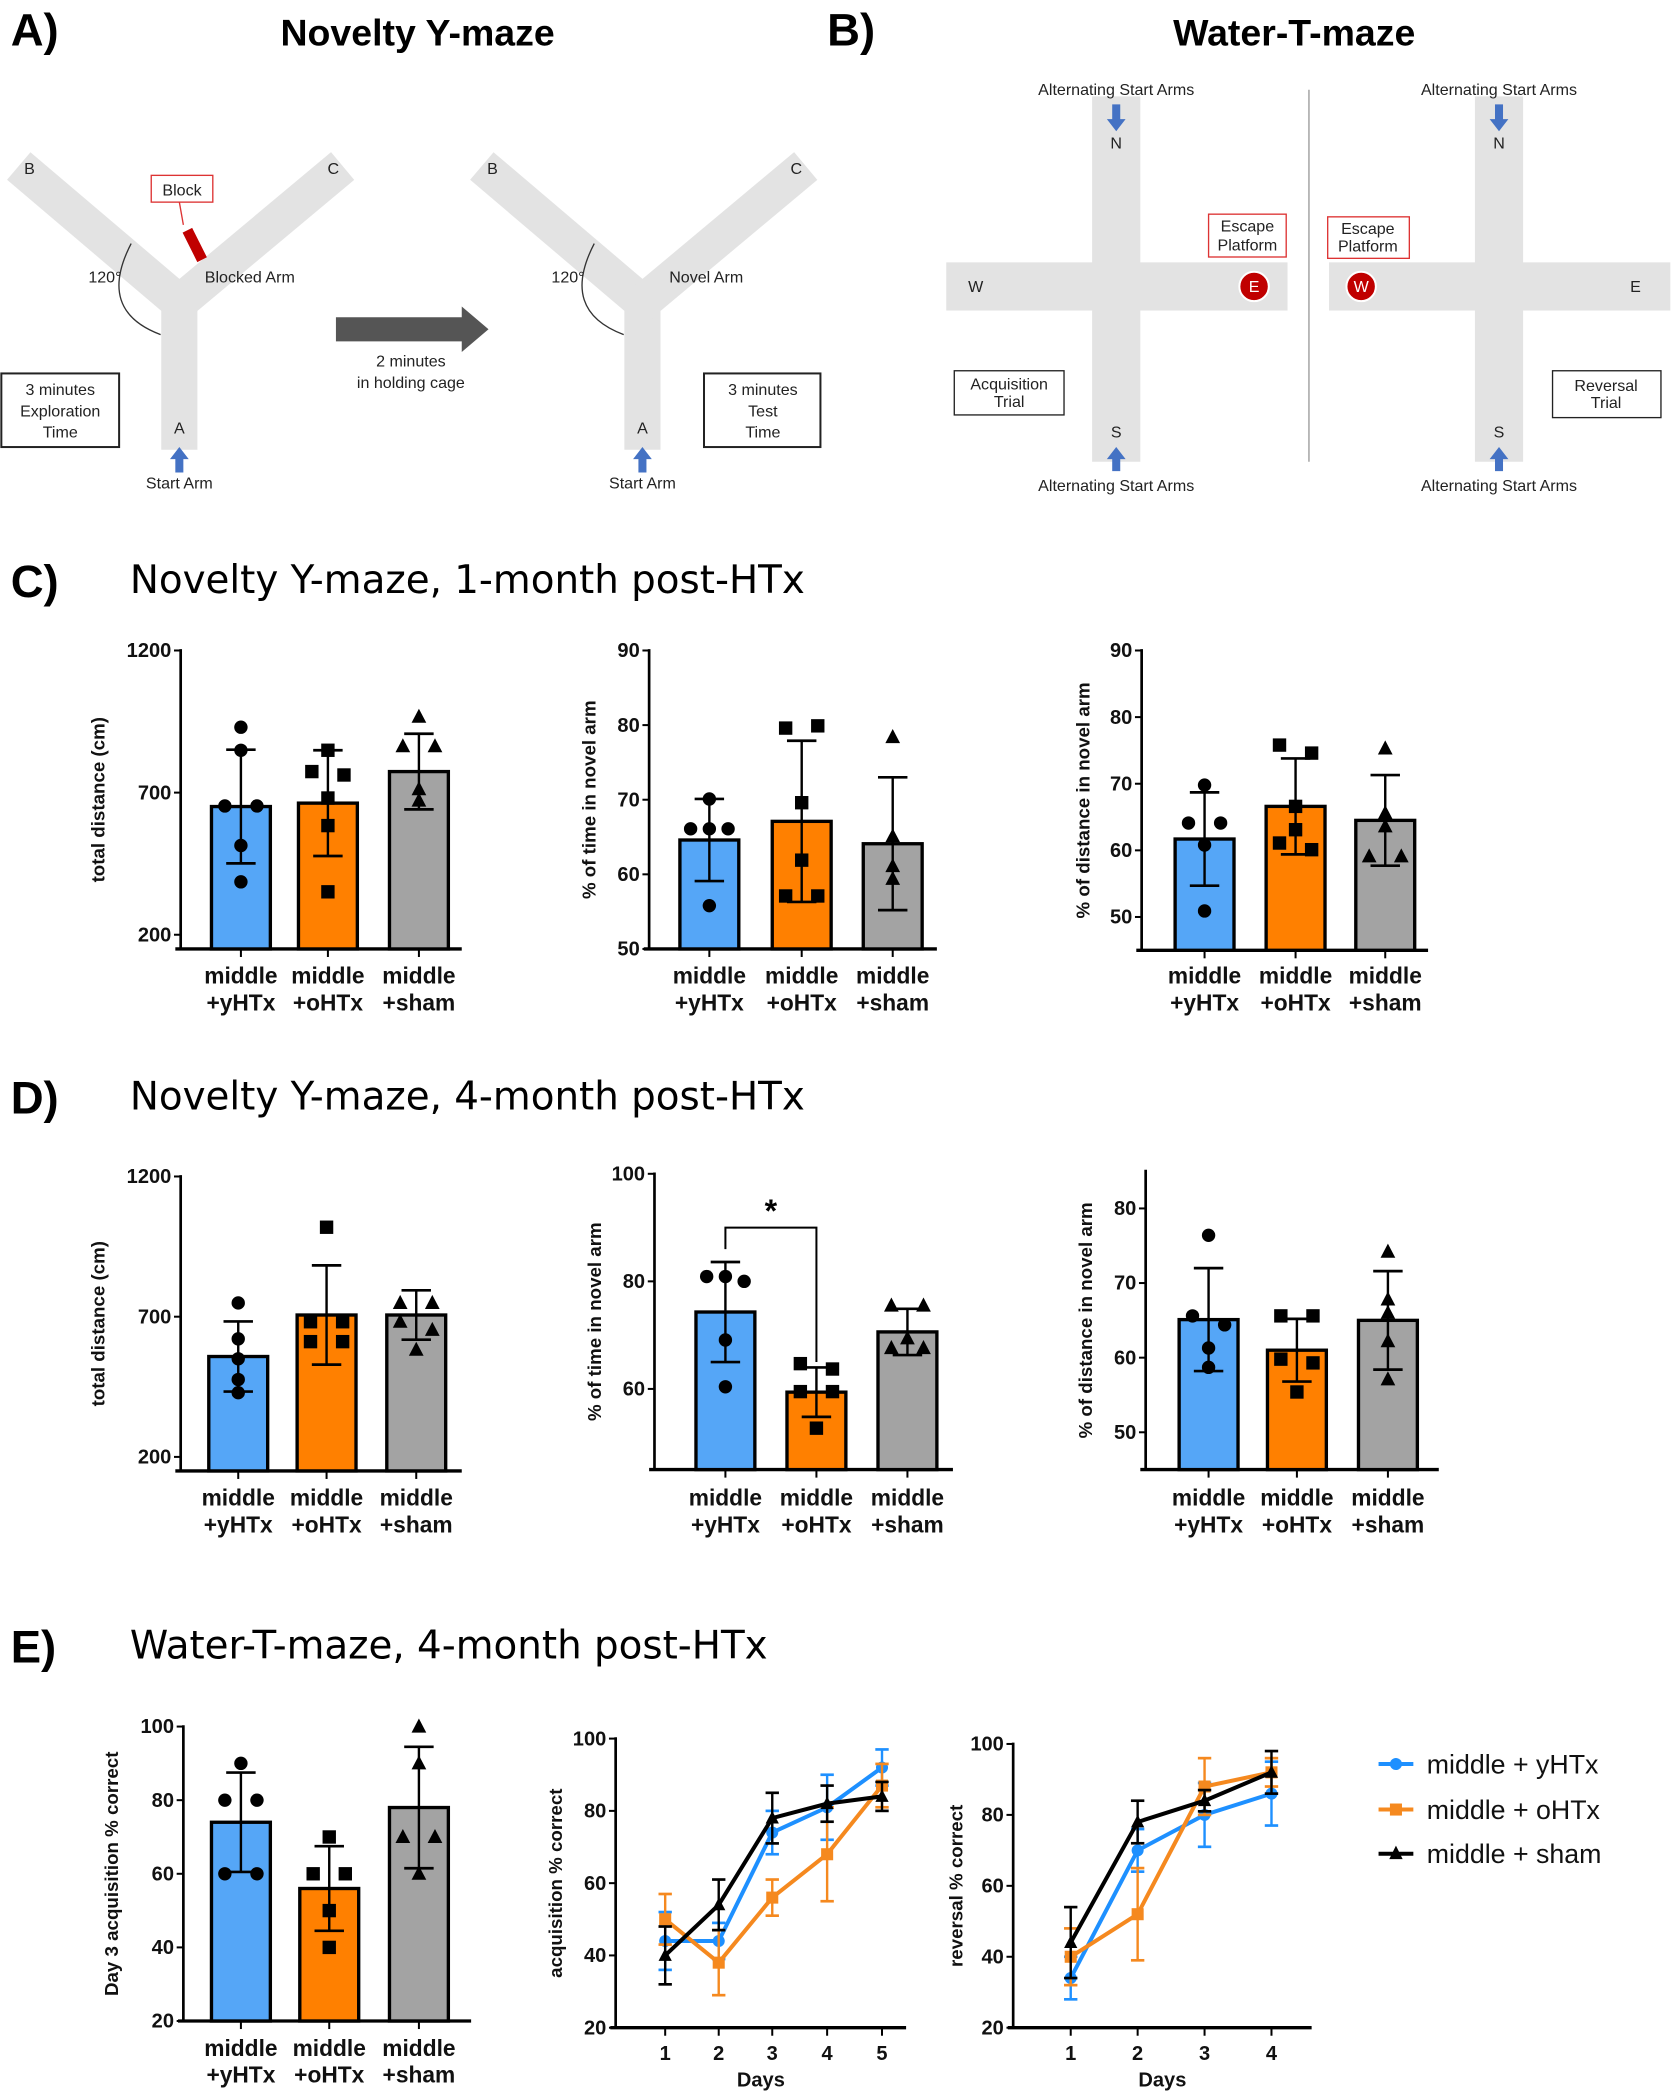  Describe the element at coordinates (35, 1098) in the screenshot. I see `panel-d-label: D)` at that location.